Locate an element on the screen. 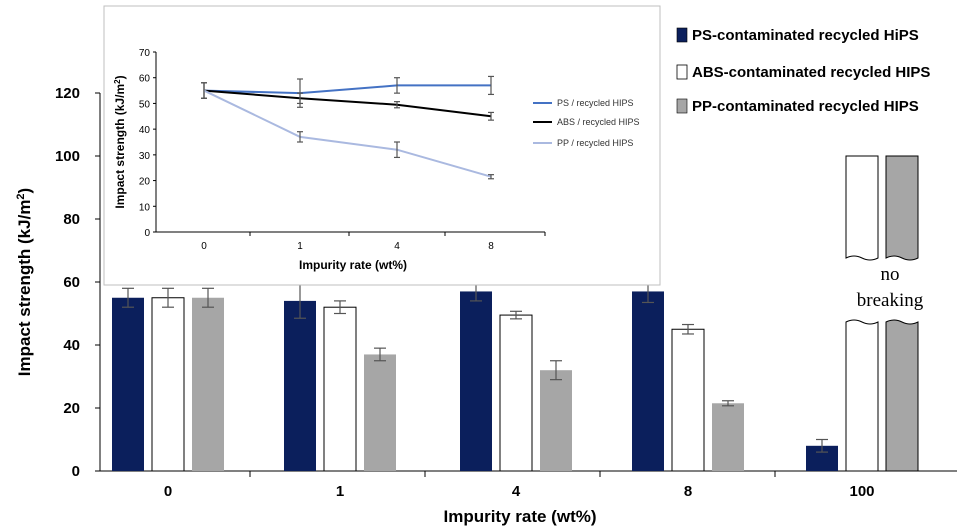  inset-y-tick-label: 20 is located at coordinates (145, 182).